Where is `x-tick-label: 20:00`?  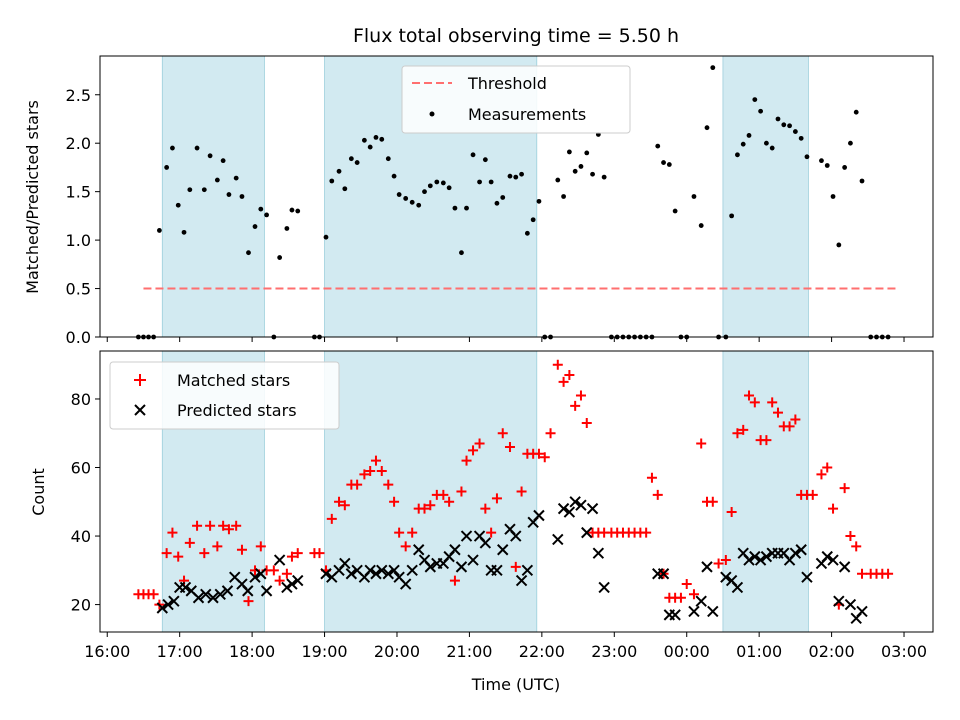
x-tick-label: 20:00 is located at coordinates (397, 651).